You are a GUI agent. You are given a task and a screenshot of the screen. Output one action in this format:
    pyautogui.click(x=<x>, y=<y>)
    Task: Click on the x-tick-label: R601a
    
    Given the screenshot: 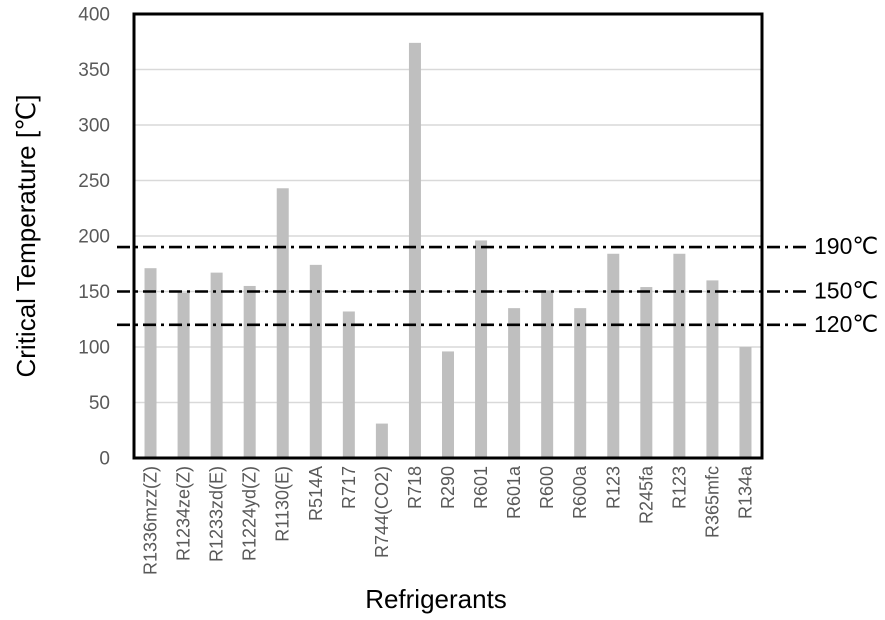 What is the action you would take?
    pyautogui.click(x=514, y=492)
    